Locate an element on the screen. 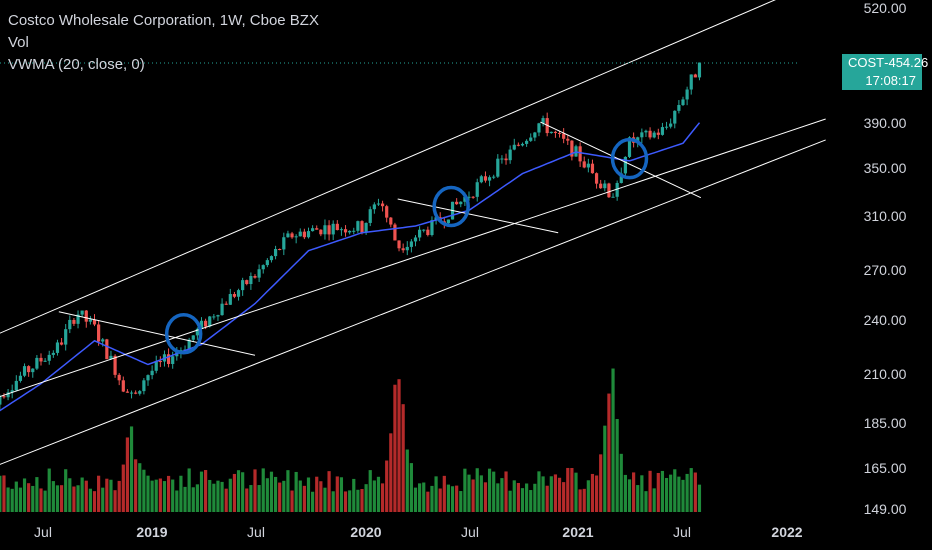  y-tick-label: 165.00 is located at coordinates (885, 468).